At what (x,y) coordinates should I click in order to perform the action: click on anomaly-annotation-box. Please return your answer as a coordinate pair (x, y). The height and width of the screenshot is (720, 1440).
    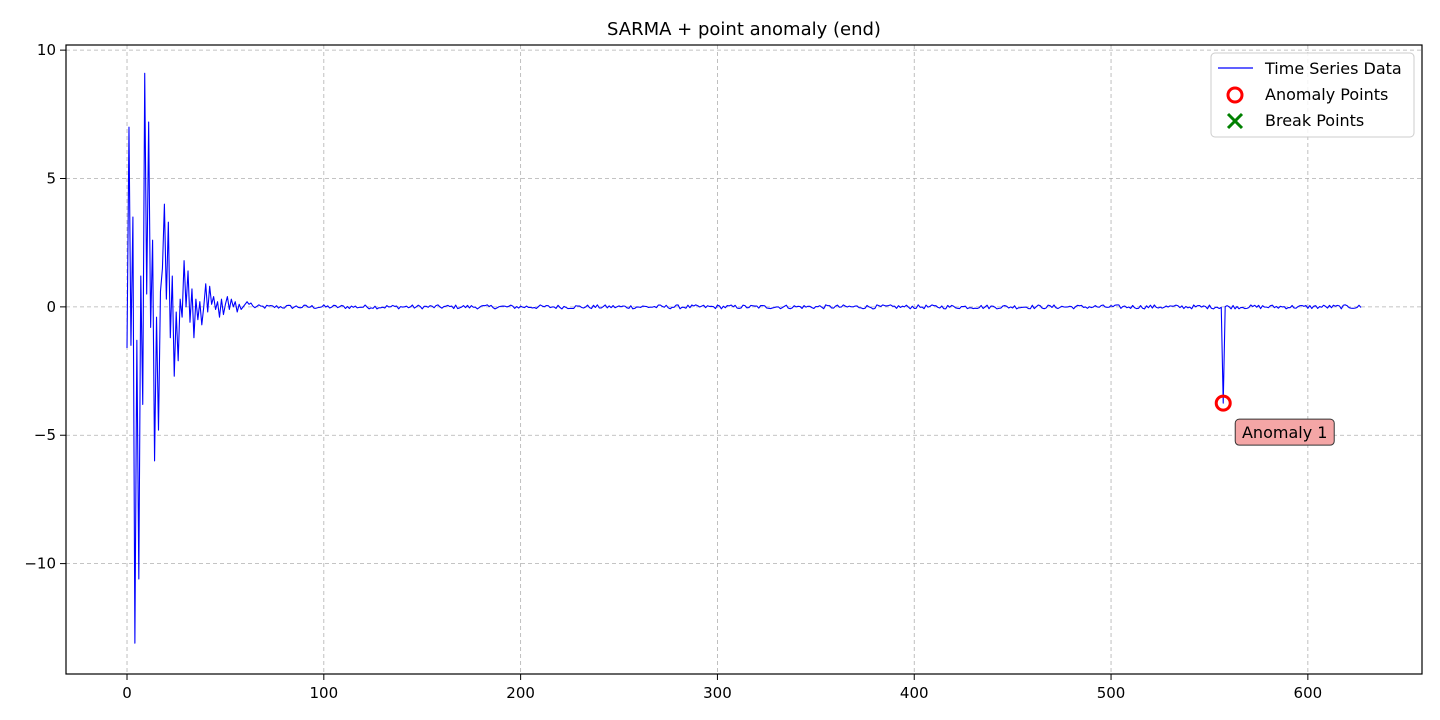
    Looking at the image, I should click on (1284, 432).